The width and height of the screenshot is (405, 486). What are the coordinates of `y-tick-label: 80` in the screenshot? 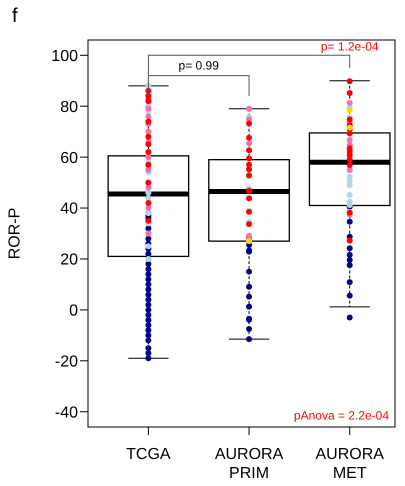 It's located at (69, 107).